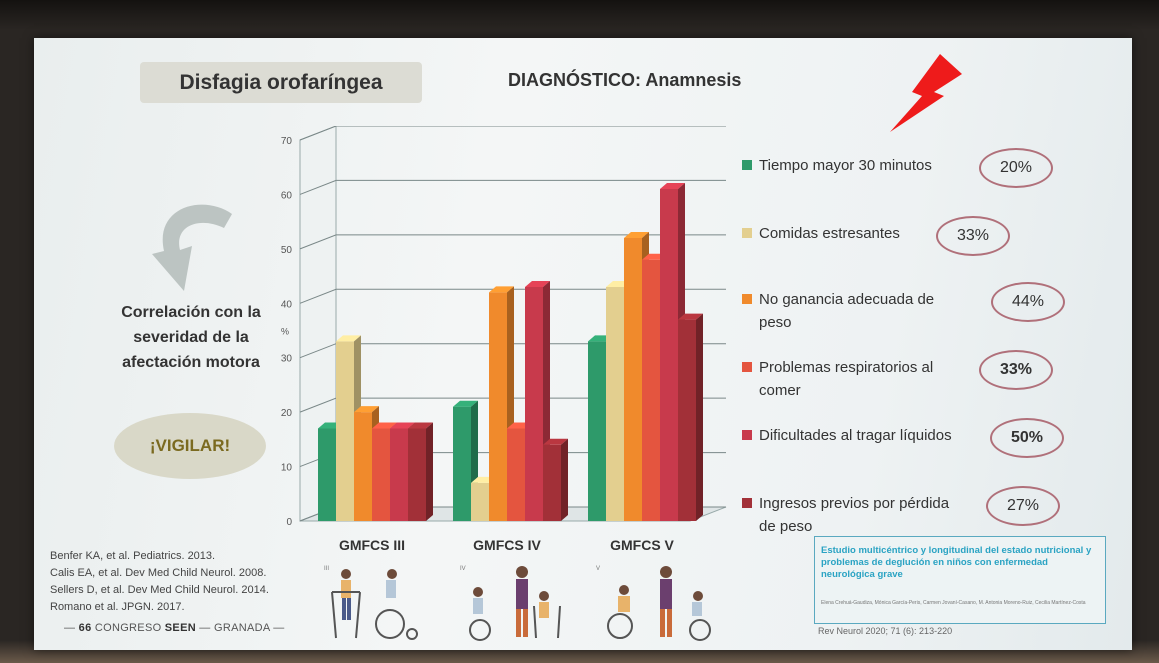 The image size is (1159, 663). I want to click on legend-item: Dificultades al tragar líquidos, so click(850, 435).